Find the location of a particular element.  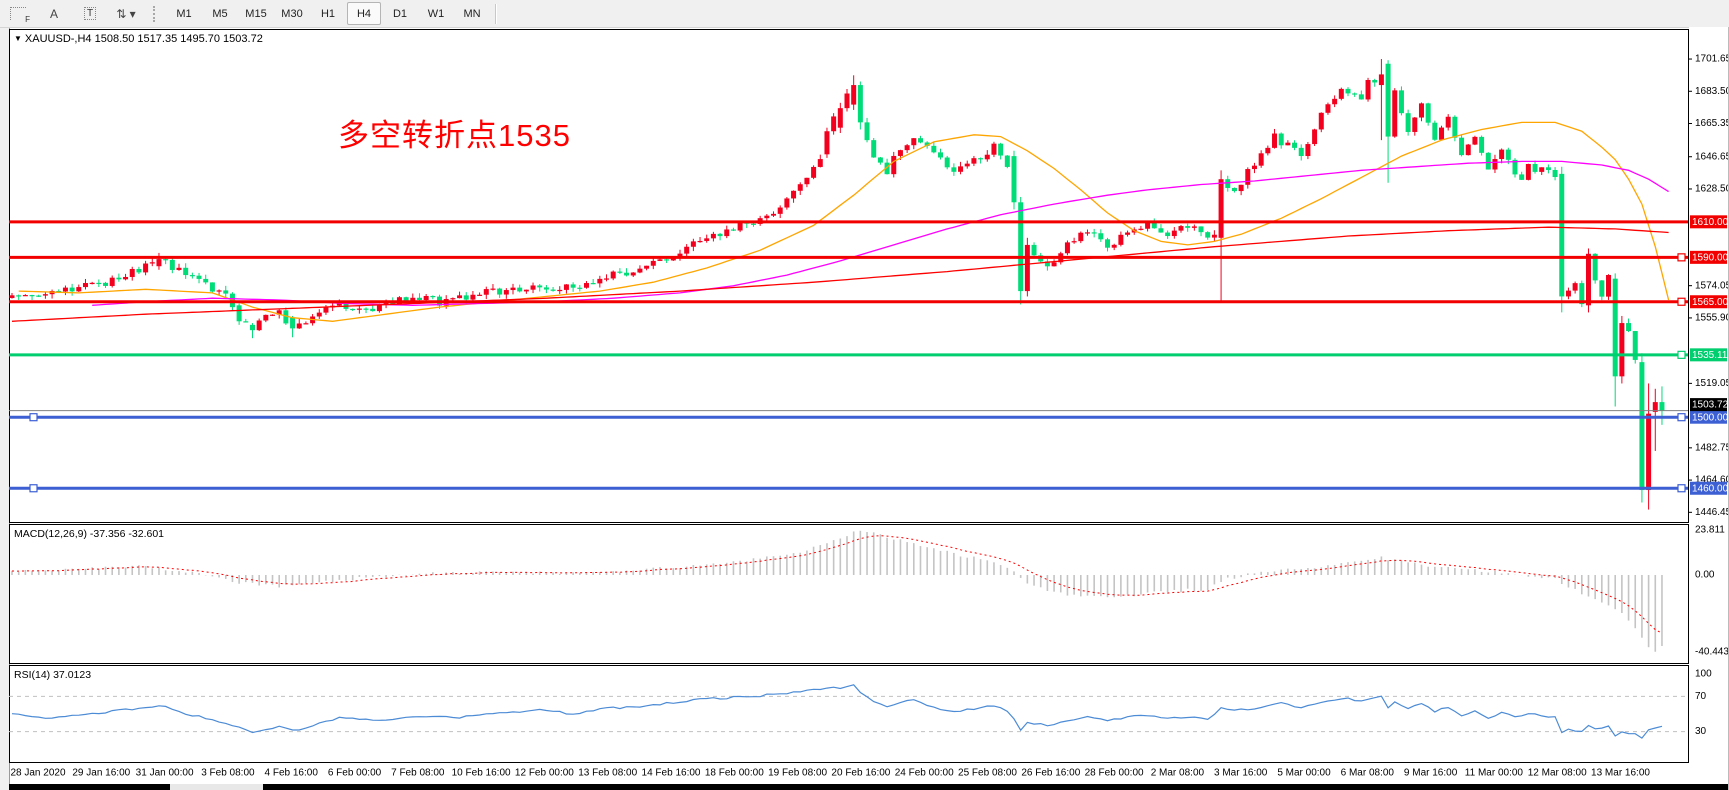

timeframe-button-d1: D1 is located at coordinates (400, 13).